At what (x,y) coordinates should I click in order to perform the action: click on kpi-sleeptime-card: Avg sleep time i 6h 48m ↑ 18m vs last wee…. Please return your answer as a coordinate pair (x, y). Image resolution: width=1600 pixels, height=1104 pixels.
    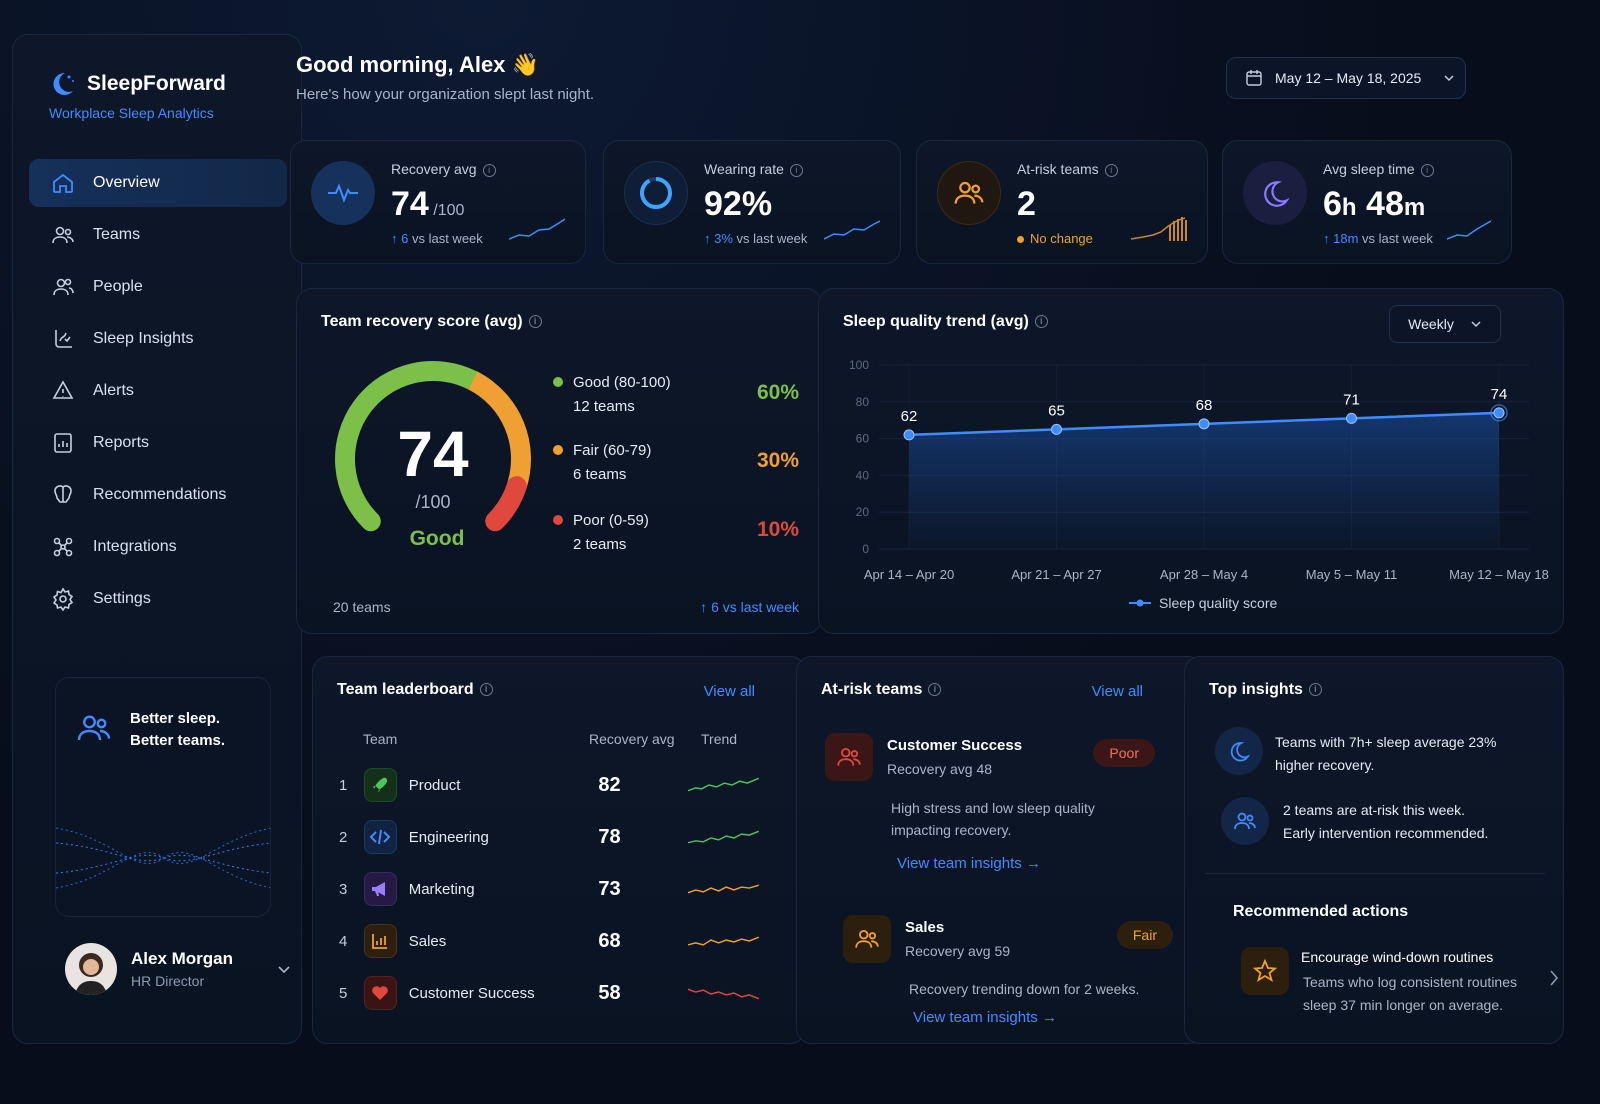
    Looking at the image, I should click on (1367, 202).